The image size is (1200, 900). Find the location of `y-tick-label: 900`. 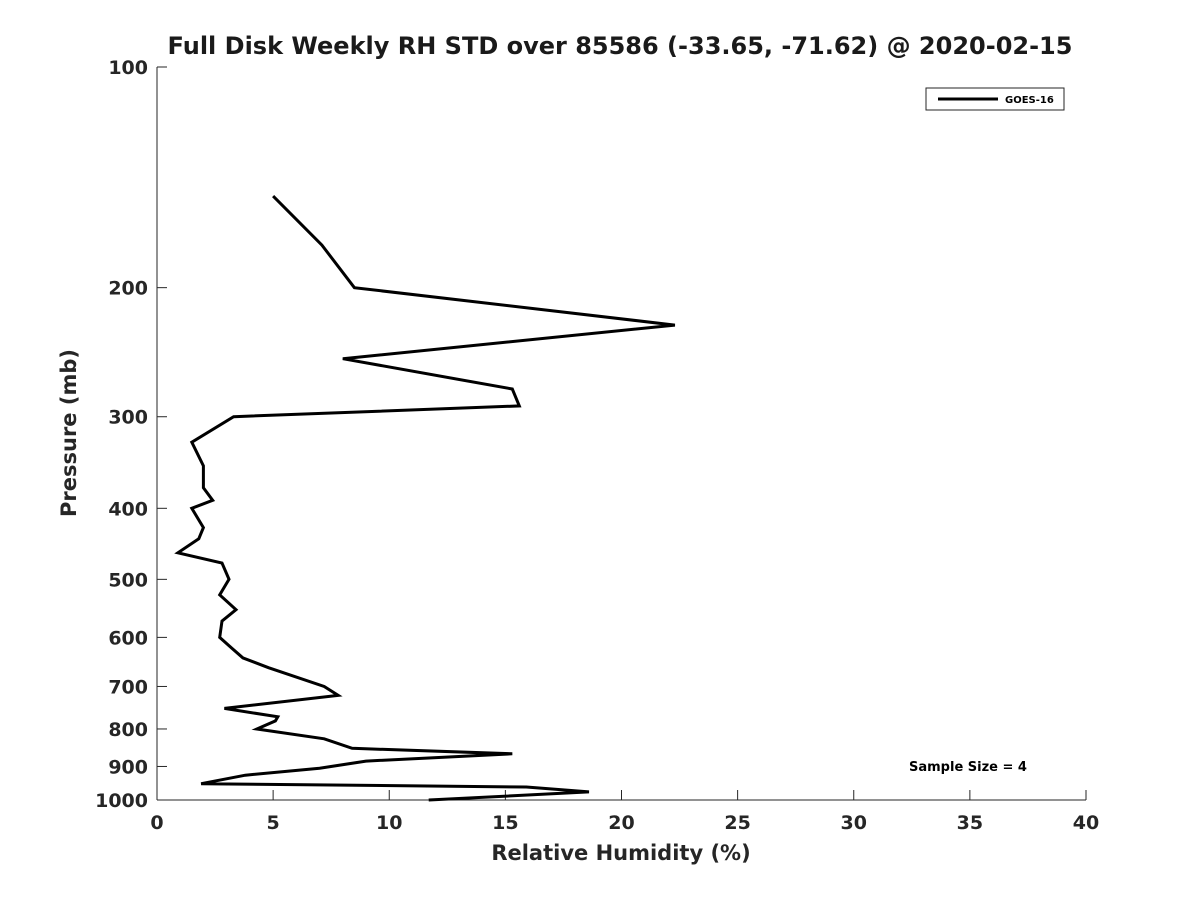

y-tick-label: 900 is located at coordinates (128, 767).